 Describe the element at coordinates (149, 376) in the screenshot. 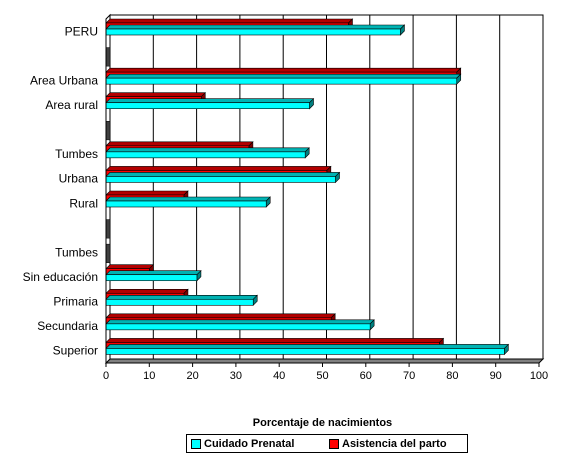

I see `x-tick-label: 10` at that location.